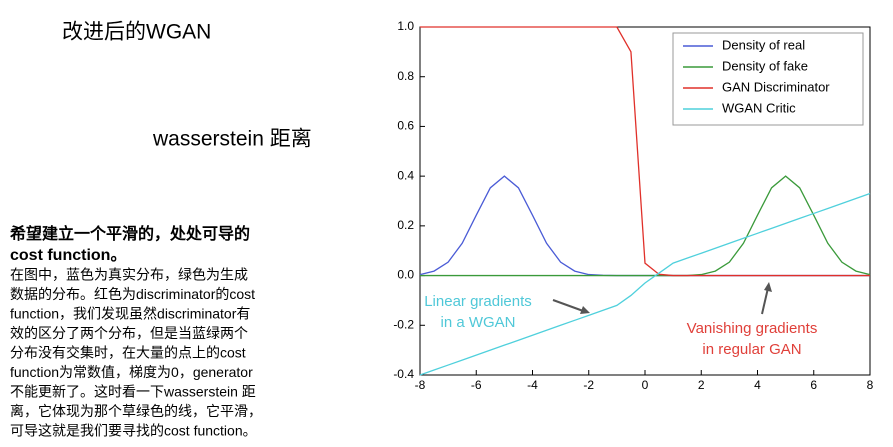 The image size is (893, 447). What do you see at coordinates (645, 226) in the screenshot?
I see `line-series` at bounding box center [645, 226].